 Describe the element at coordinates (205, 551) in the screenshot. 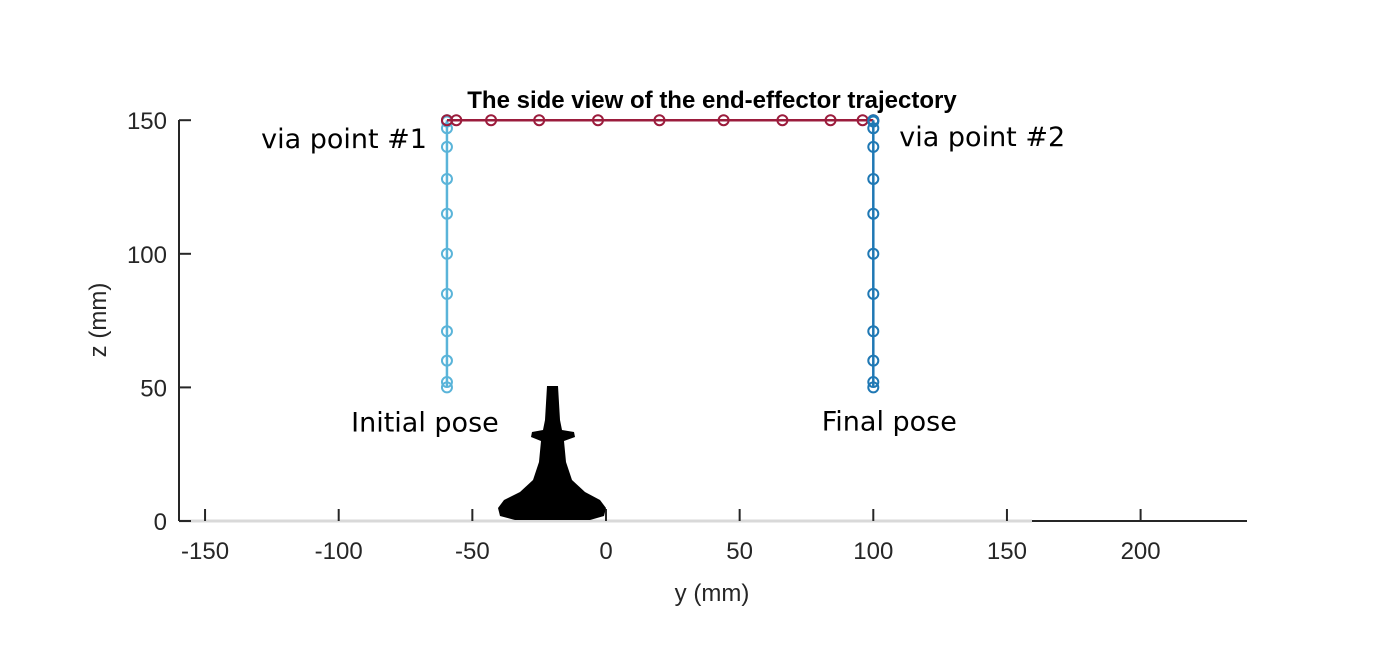

I see `x-tick-label: -150` at that location.